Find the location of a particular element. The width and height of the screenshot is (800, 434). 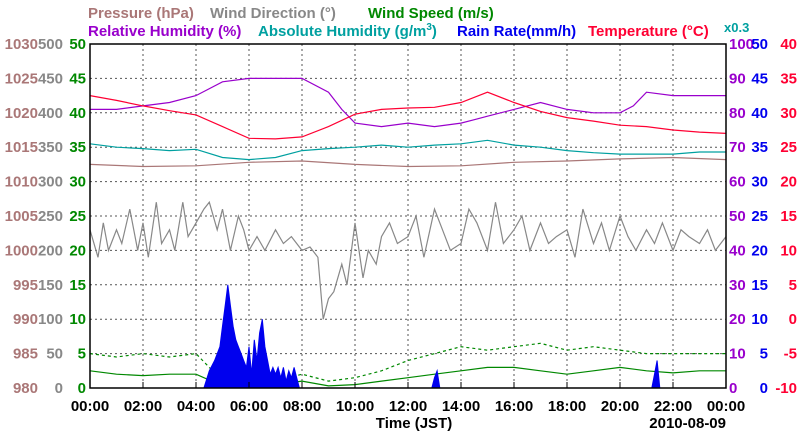

wind-direction-tick-label: 400 is located at coordinates (50, 113).